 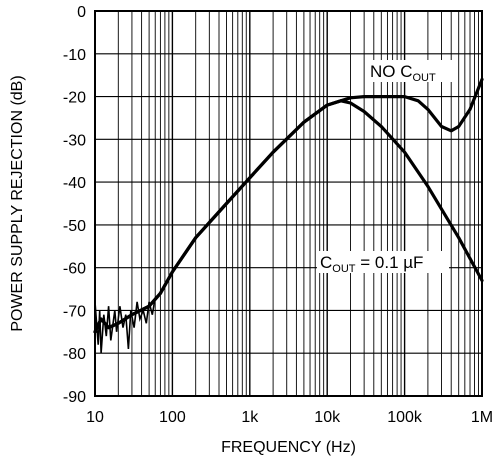 I want to click on x-tick-label: 100, so click(x=172, y=417).